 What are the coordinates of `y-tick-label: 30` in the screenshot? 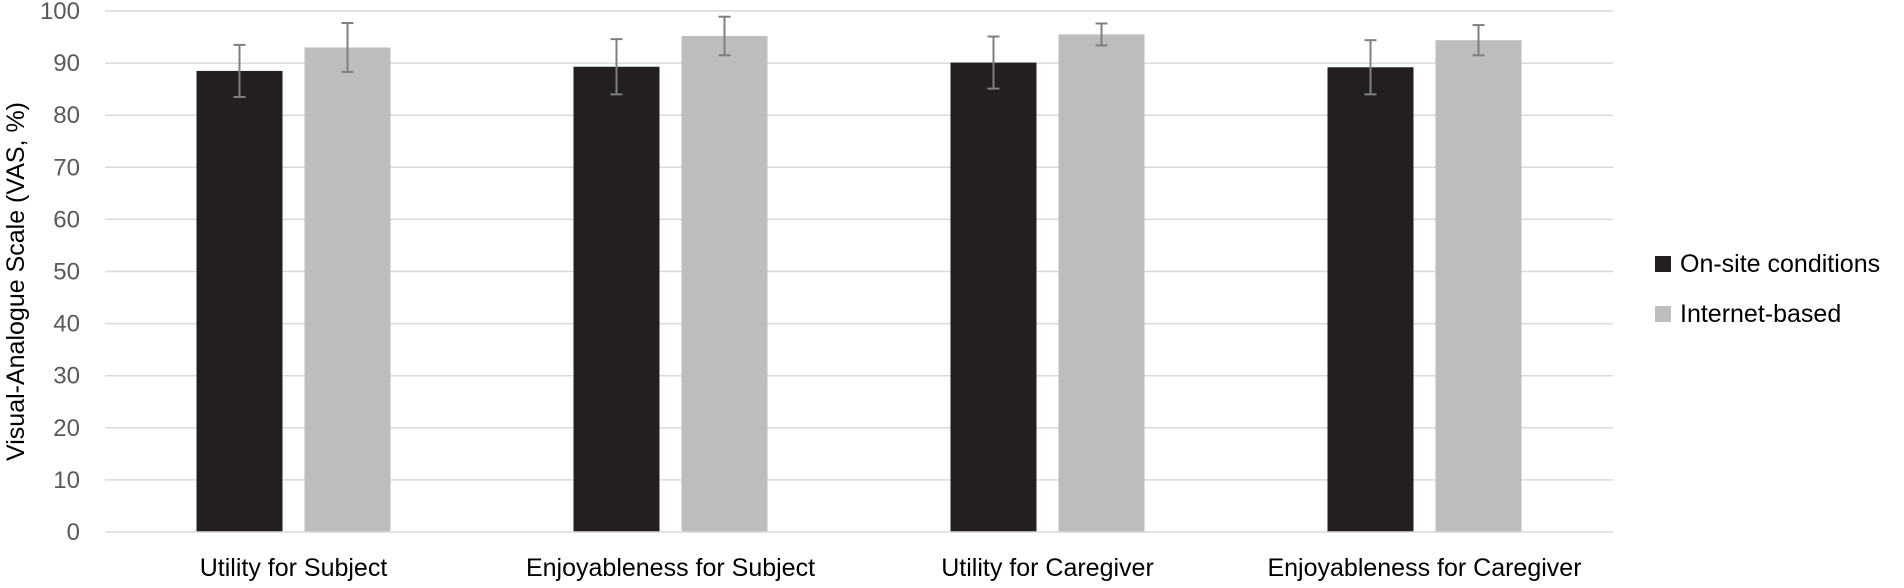 It's located at (66, 376).